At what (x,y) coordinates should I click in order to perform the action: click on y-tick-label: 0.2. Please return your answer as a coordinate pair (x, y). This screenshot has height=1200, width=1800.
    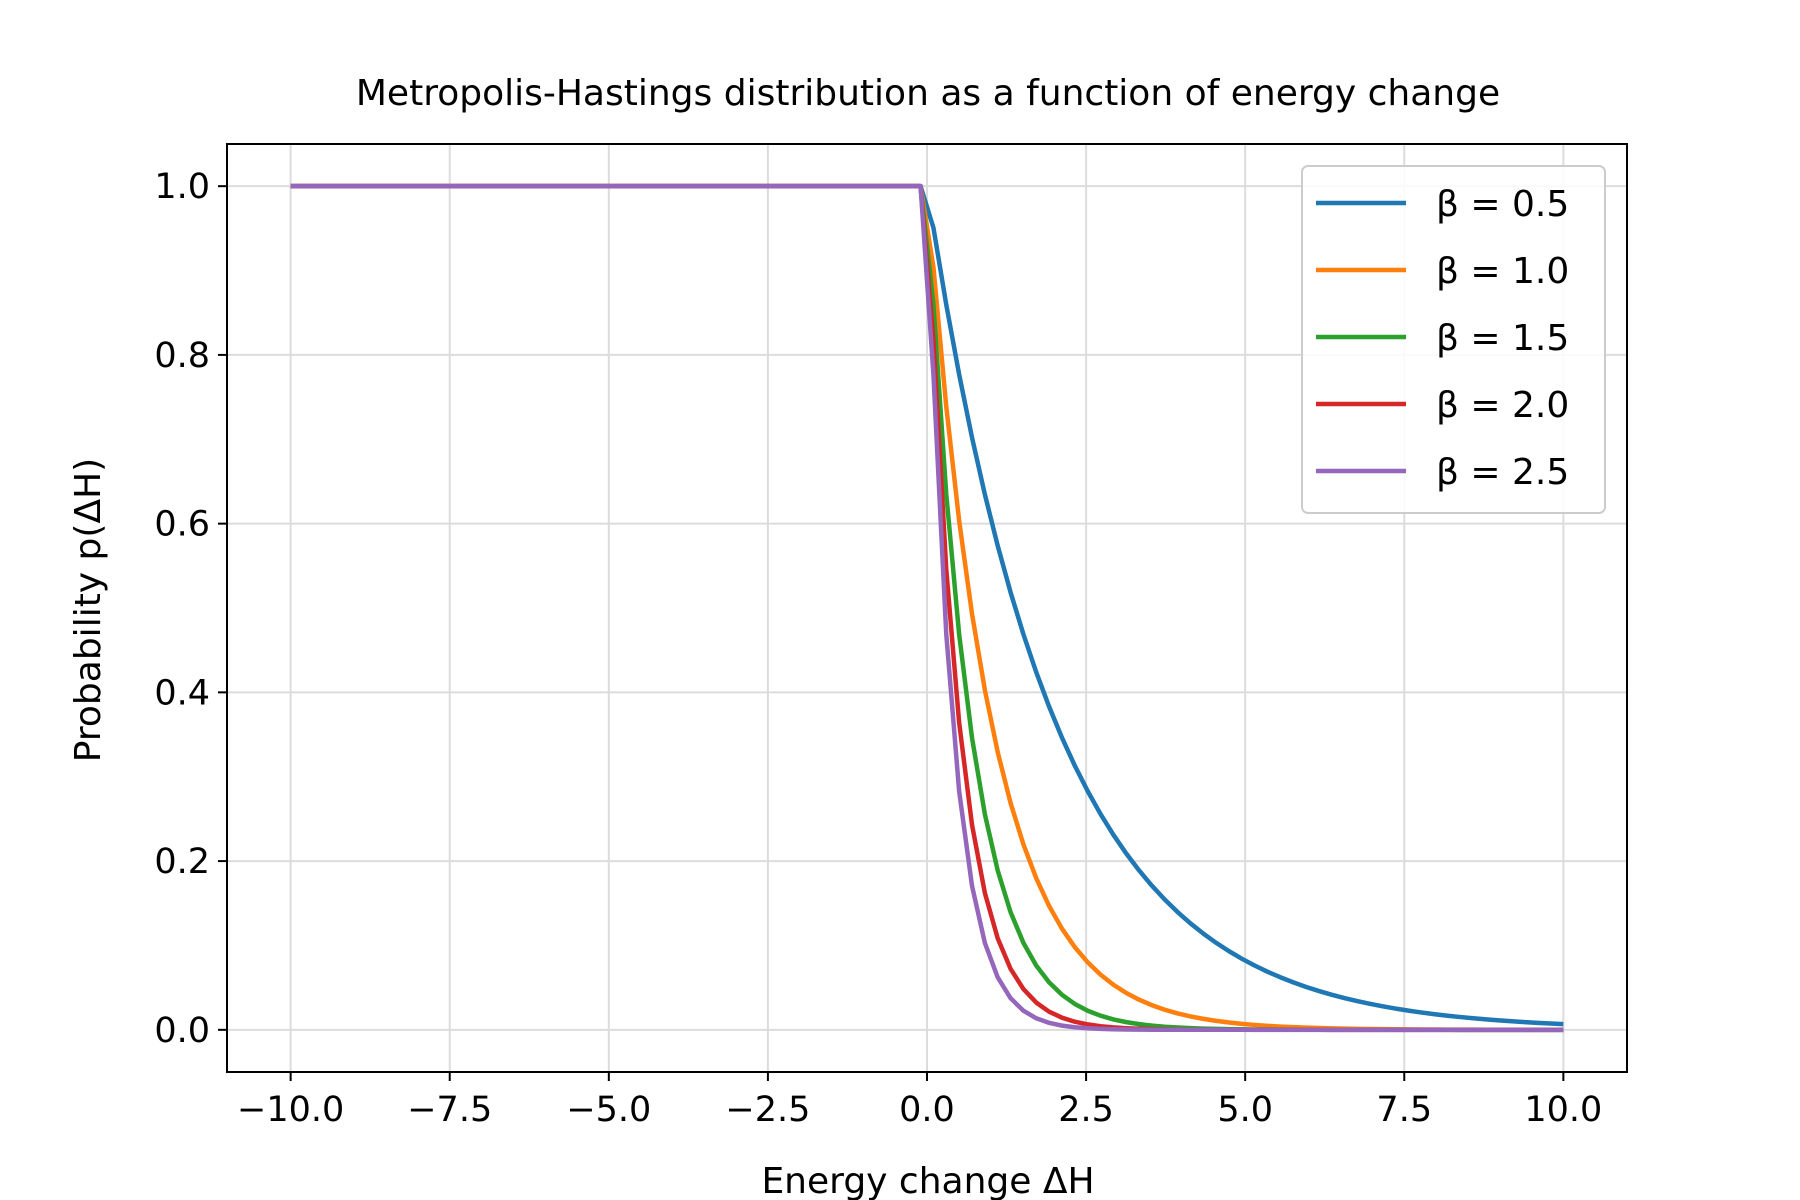
    Looking at the image, I should click on (182, 862).